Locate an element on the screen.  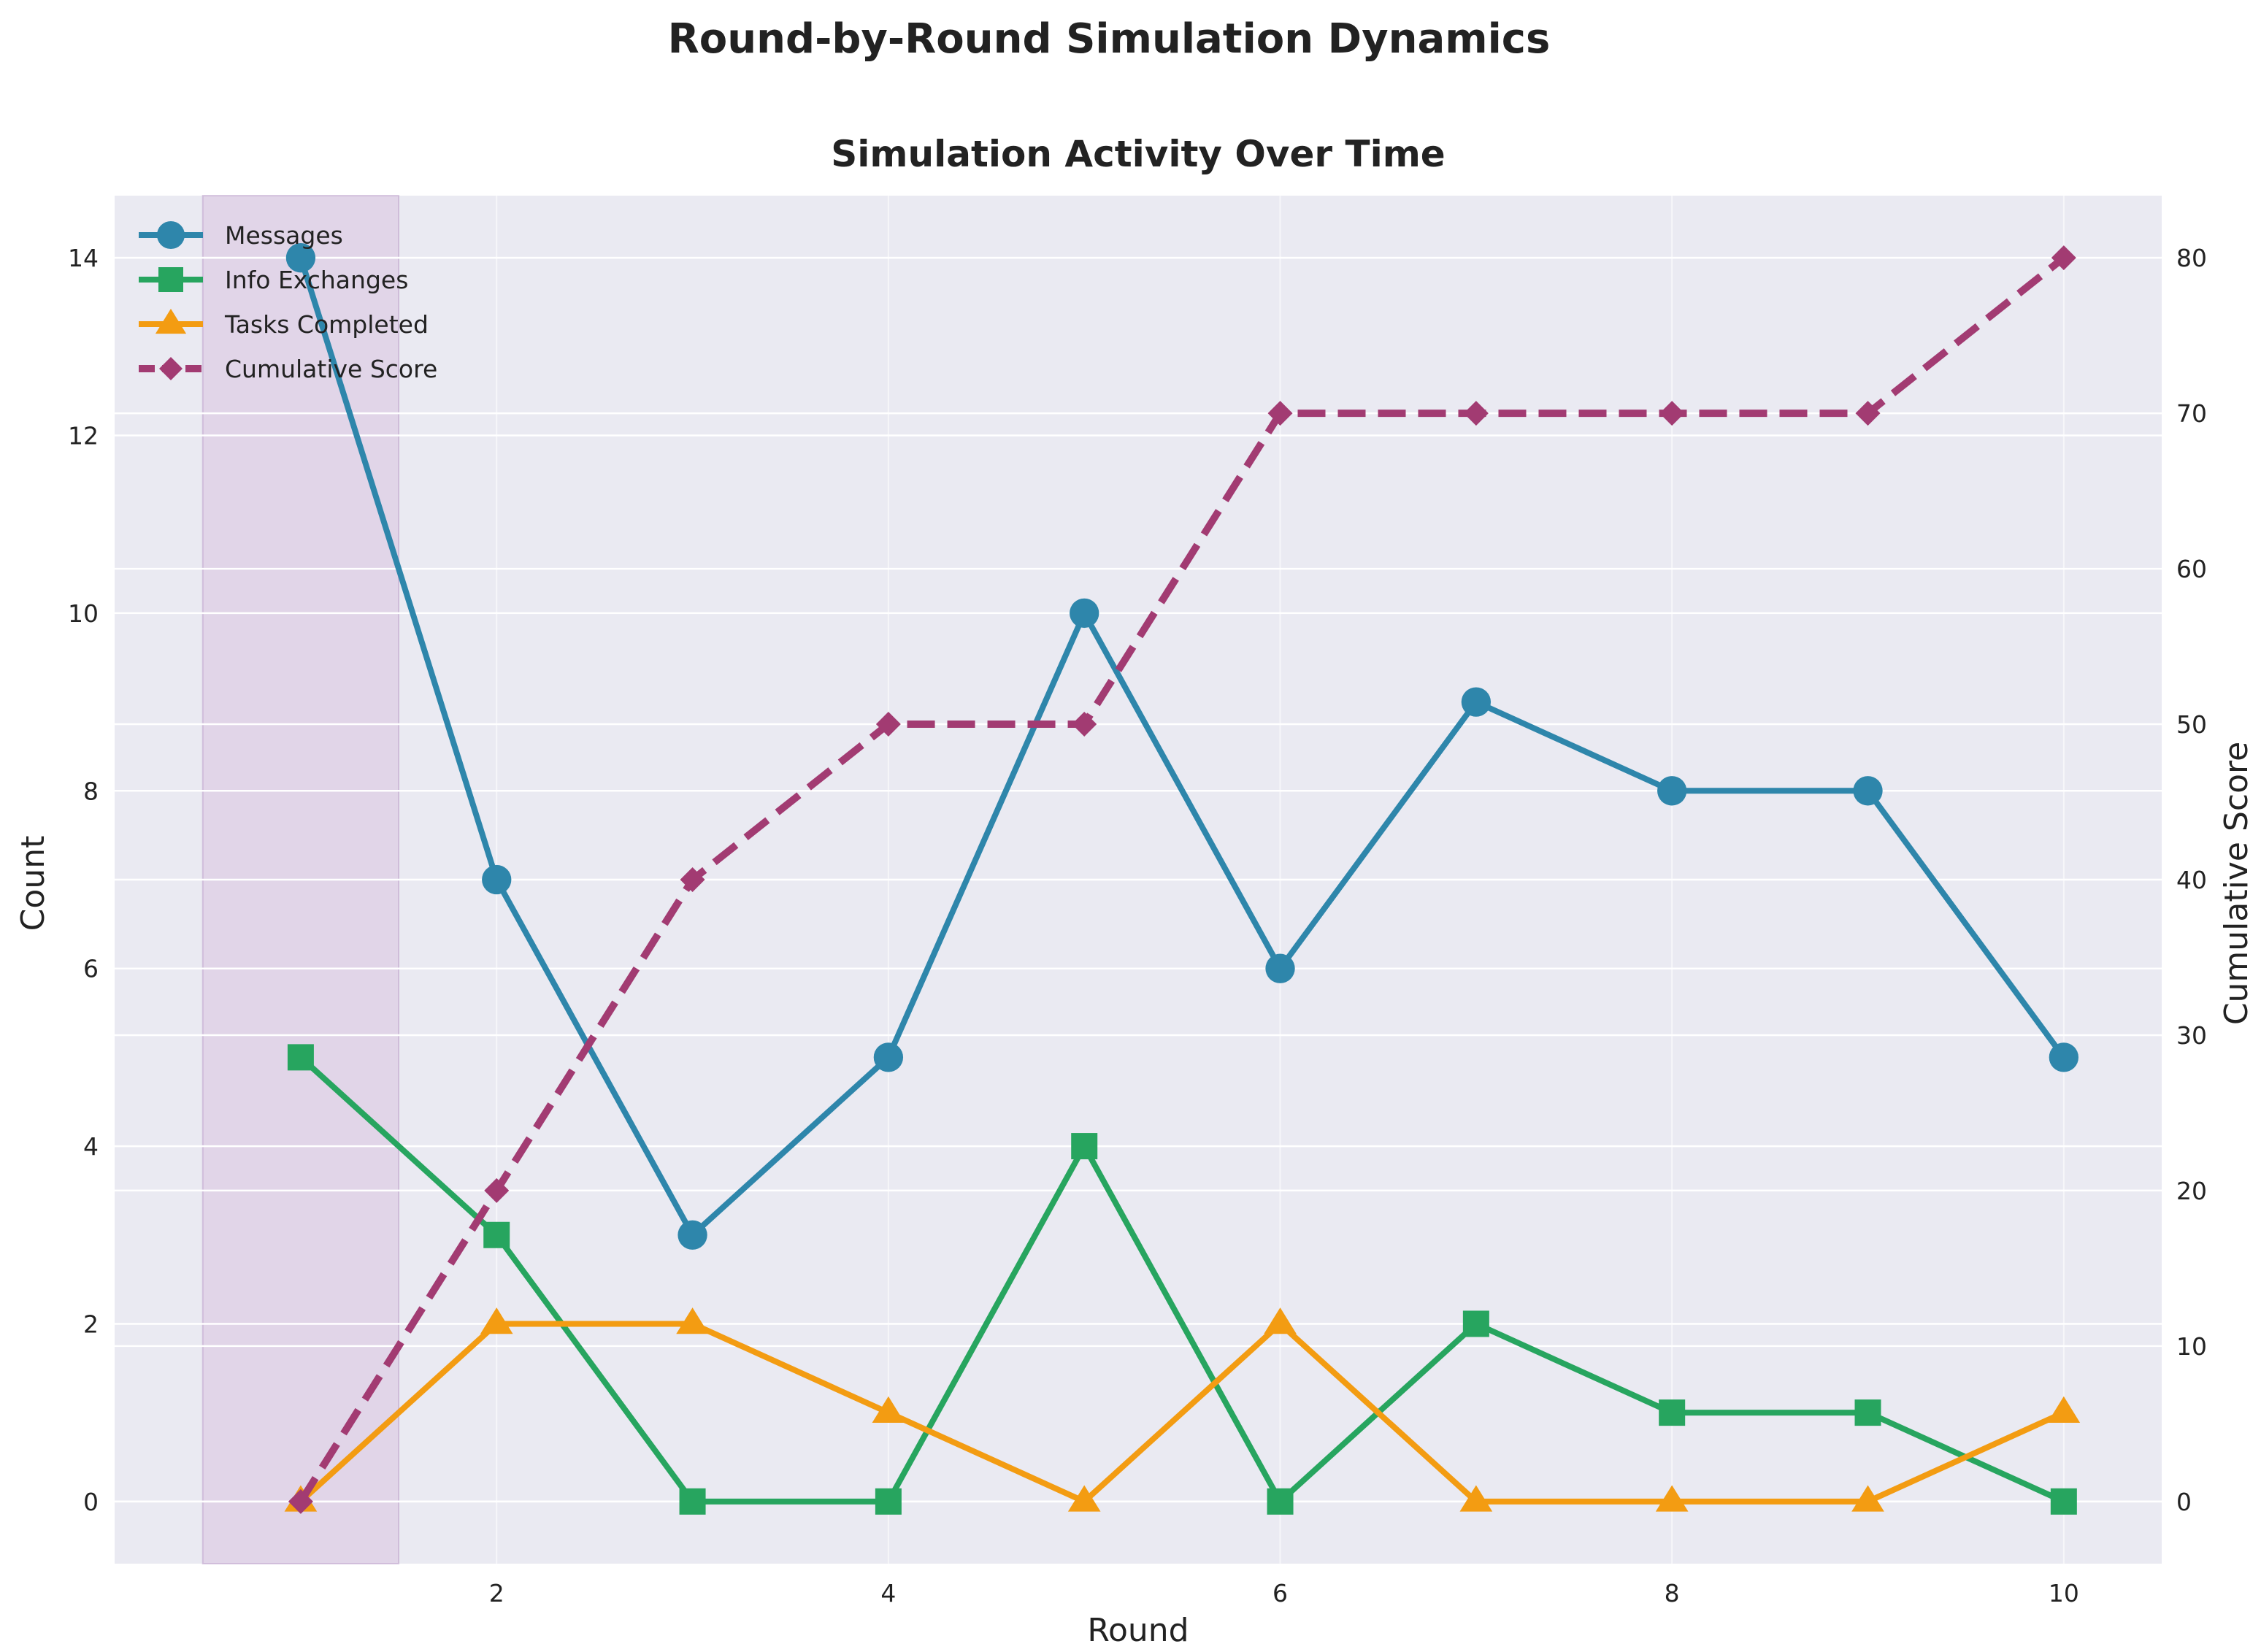
legend-item: Cumulative Score is located at coordinates (288, 369).